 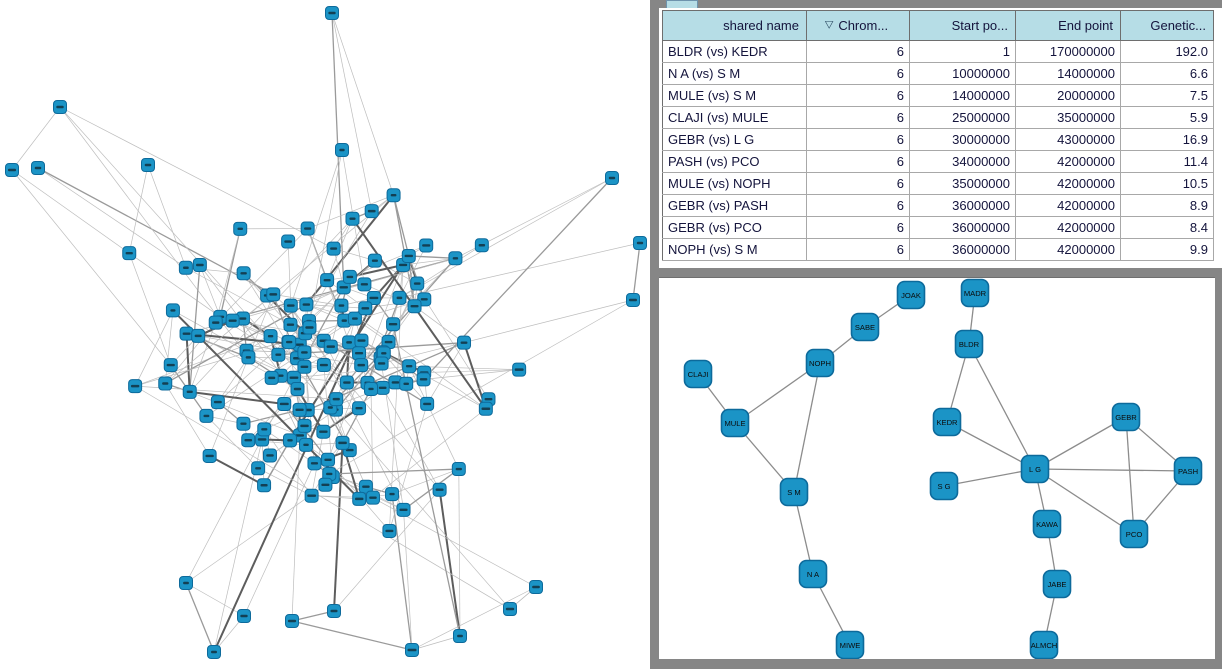 What do you see at coordinates (820, 363) in the screenshot?
I see `network-node-noph: NOPH` at bounding box center [820, 363].